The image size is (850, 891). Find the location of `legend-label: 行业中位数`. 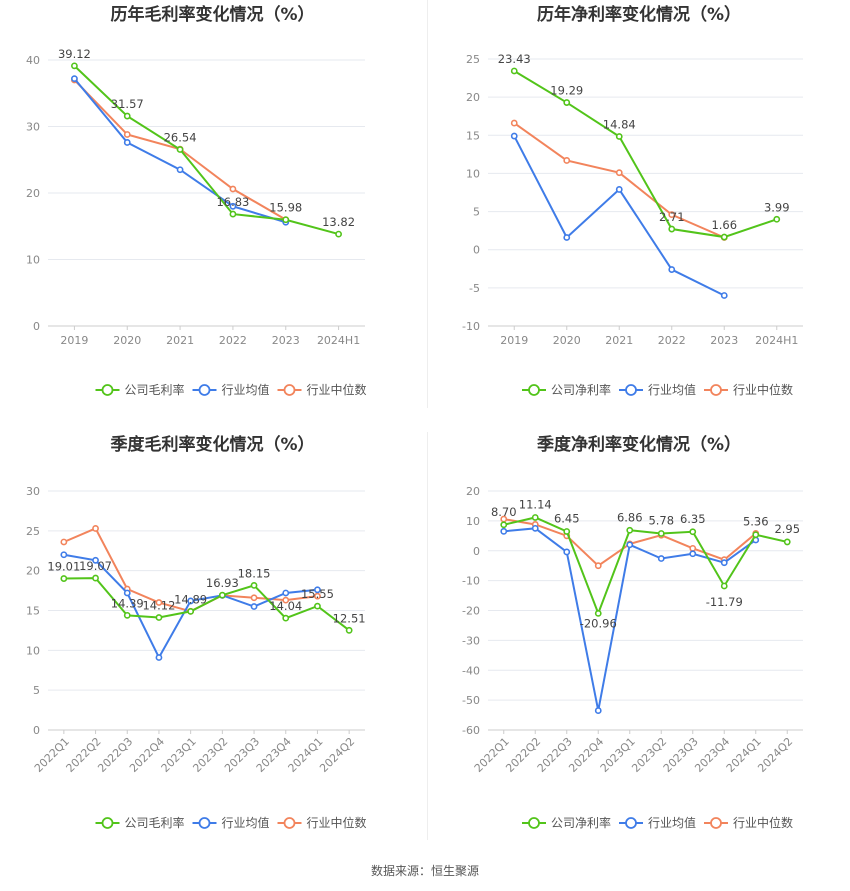

legend-label: 行业中位数 is located at coordinates (763, 822).